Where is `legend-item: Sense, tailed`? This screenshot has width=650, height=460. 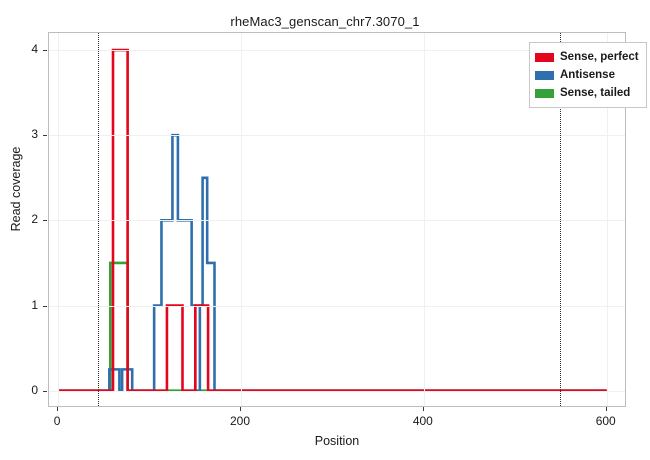
legend-item: Sense, tailed is located at coordinates (587, 93).